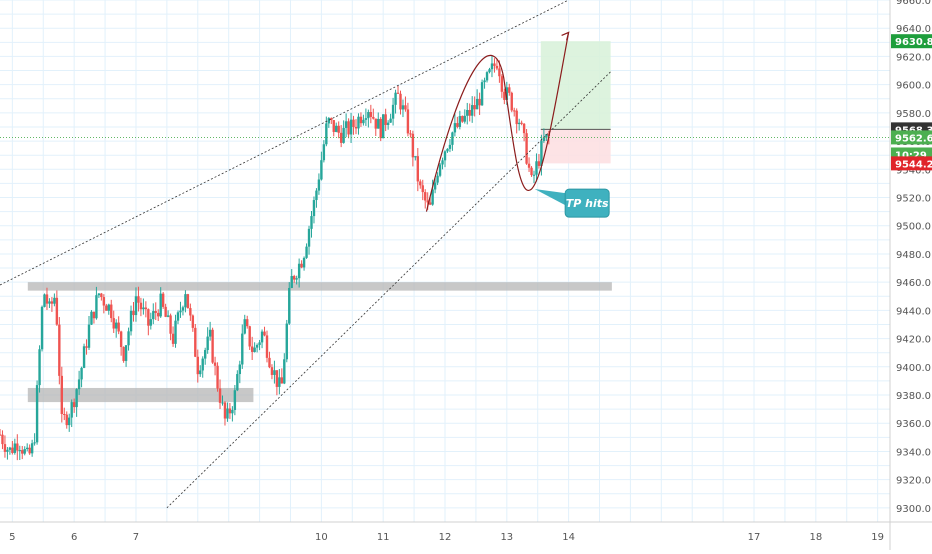 The image size is (932, 554). Describe the element at coordinates (74, 537) in the screenshot. I see `x-tick-label: 6` at that location.